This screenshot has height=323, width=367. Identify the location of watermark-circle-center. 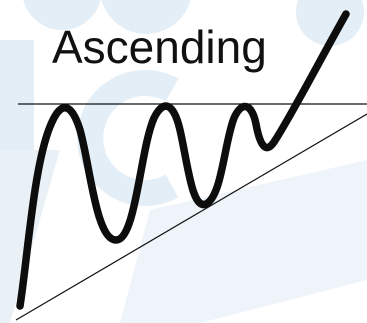
(146, 17).